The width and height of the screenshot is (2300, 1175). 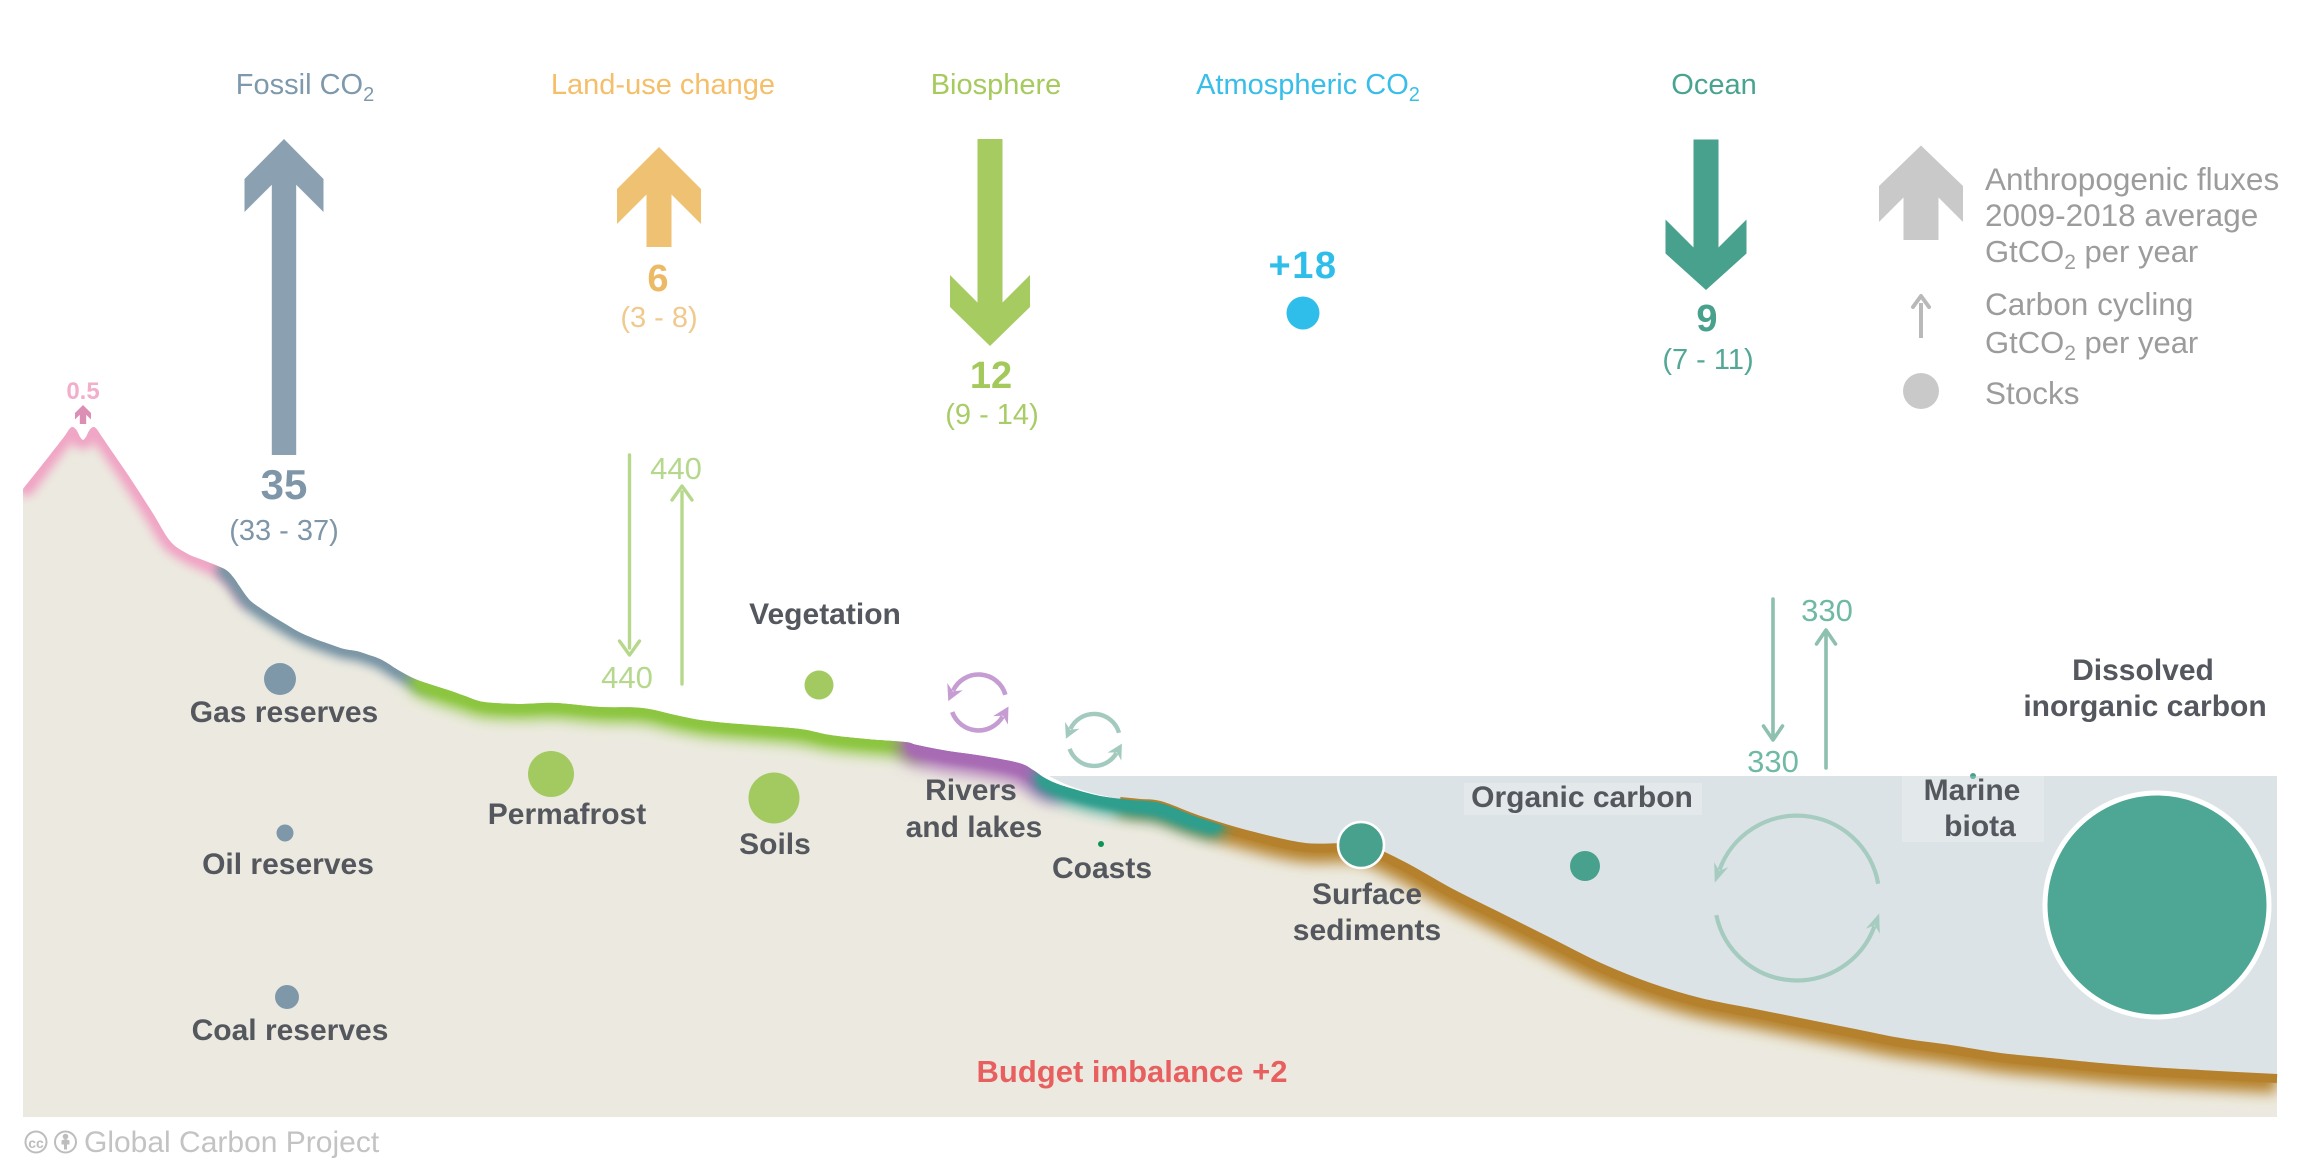 I want to click on svg-text: Oil reserves, so click(x=288, y=864).